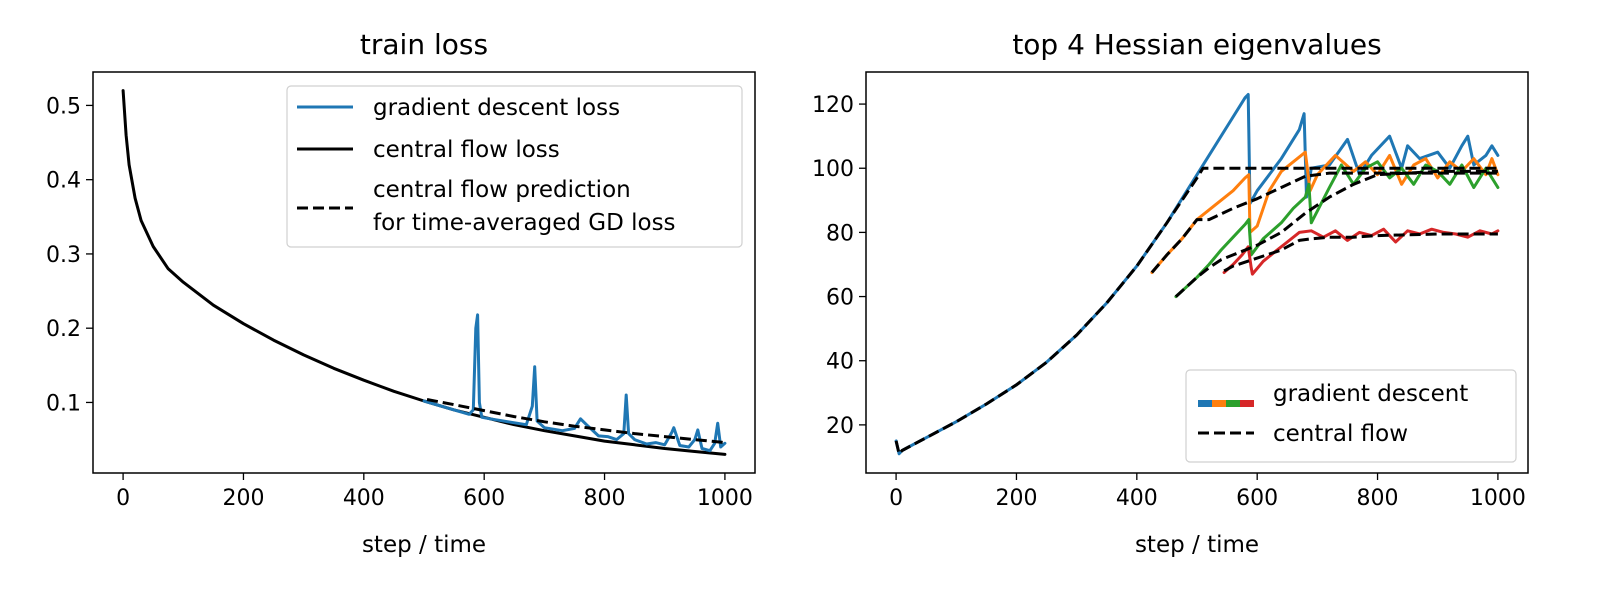 Image resolution: width=1600 pixels, height=600 pixels. I want to click on eig-ytick-label: 80, so click(840, 233).